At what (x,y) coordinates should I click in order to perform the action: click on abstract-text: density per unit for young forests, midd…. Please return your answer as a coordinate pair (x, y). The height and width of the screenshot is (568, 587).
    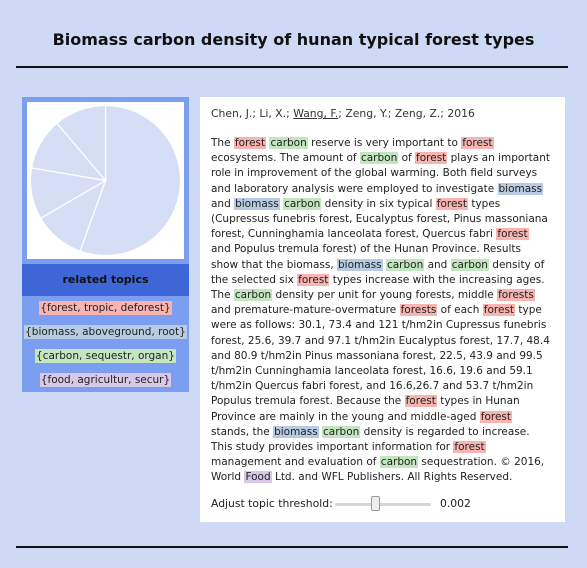
    Looking at the image, I should click on (385, 295).